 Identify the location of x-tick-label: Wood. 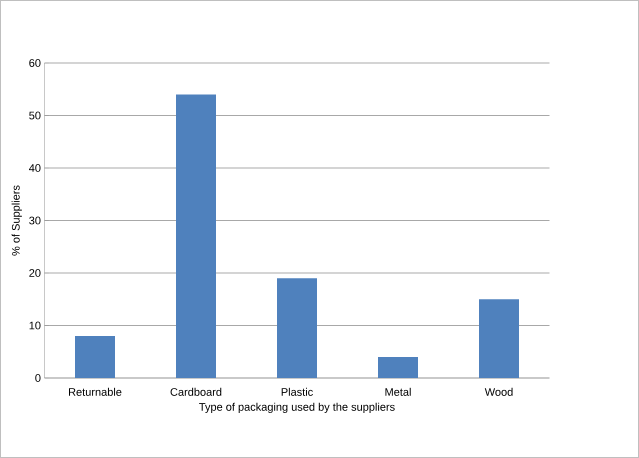
(498, 392).